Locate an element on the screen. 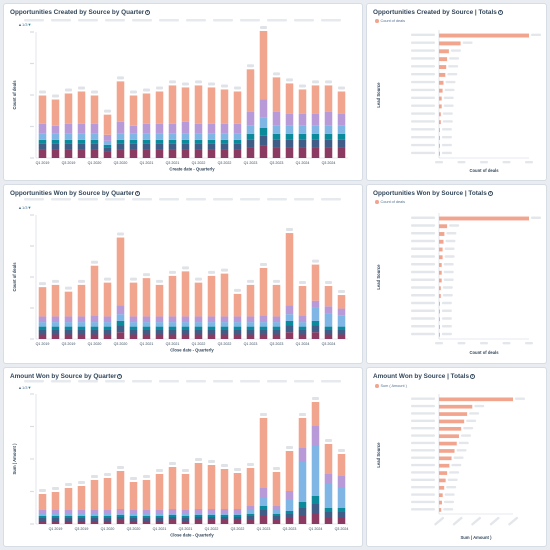 This screenshot has width=550, height=550. x-tick-label: Q3 2022 is located at coordinates (238, 529).